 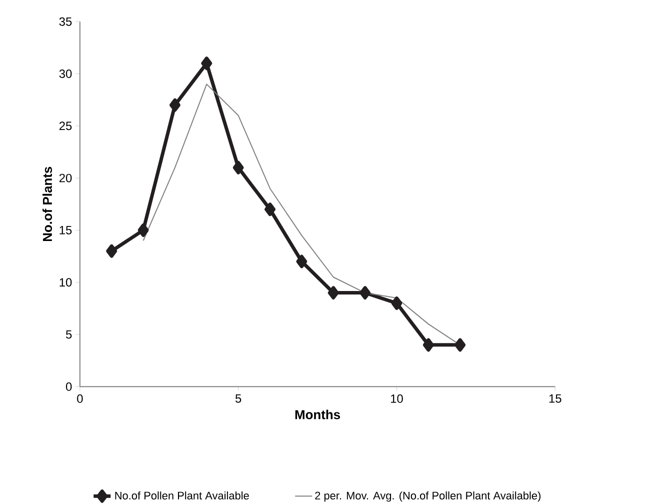 I want to click on x-tick-label: 0, so click(x=80, y=398).